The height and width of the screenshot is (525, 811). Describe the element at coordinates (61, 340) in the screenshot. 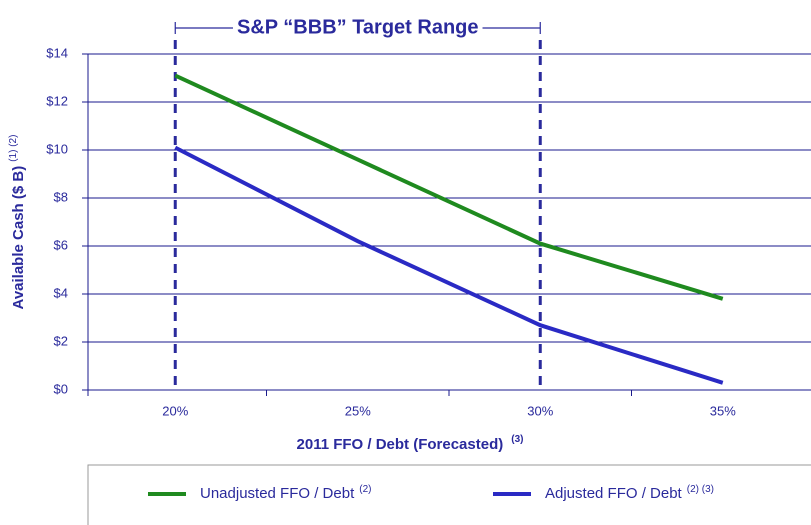

I see `y-tick-label: $2` at that location.